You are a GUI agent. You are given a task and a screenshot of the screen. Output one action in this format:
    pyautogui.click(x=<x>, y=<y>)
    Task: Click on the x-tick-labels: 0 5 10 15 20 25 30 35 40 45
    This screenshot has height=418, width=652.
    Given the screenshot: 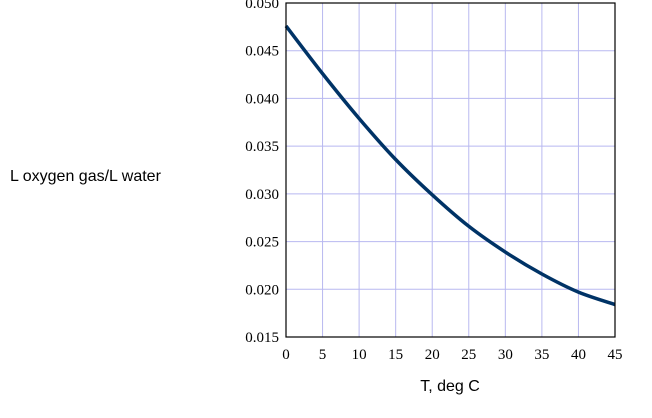 What is the action you would take?
    pyautogui.click(x=452, y=355)
    